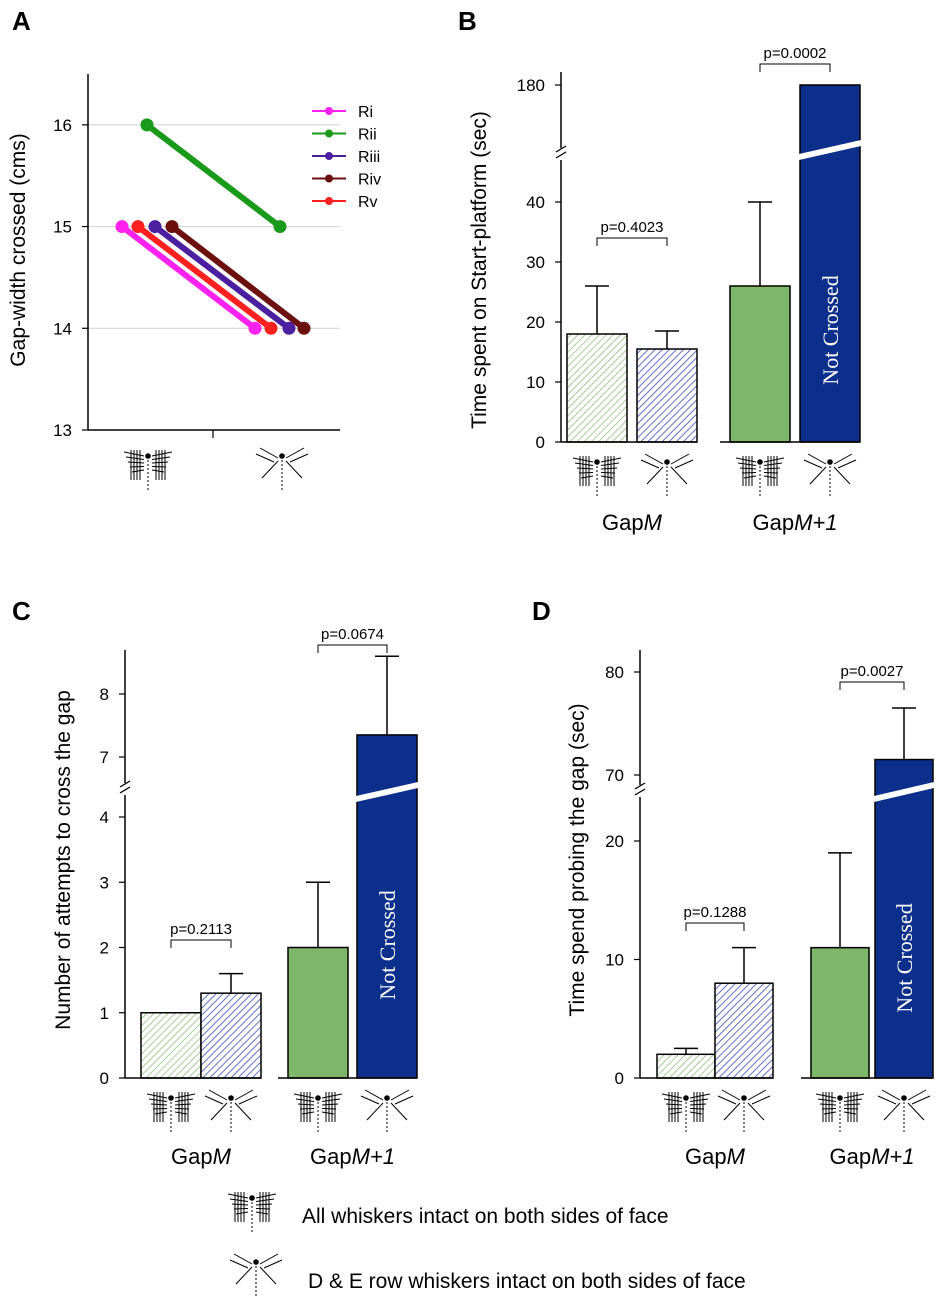 The height and width of the screenshot is (1300, 952). What do you see at coordinates (63, 860) in the screenshot?
I see `y-axis-label: Number of attempts to cross the gap` at bounding box center [63, 860].